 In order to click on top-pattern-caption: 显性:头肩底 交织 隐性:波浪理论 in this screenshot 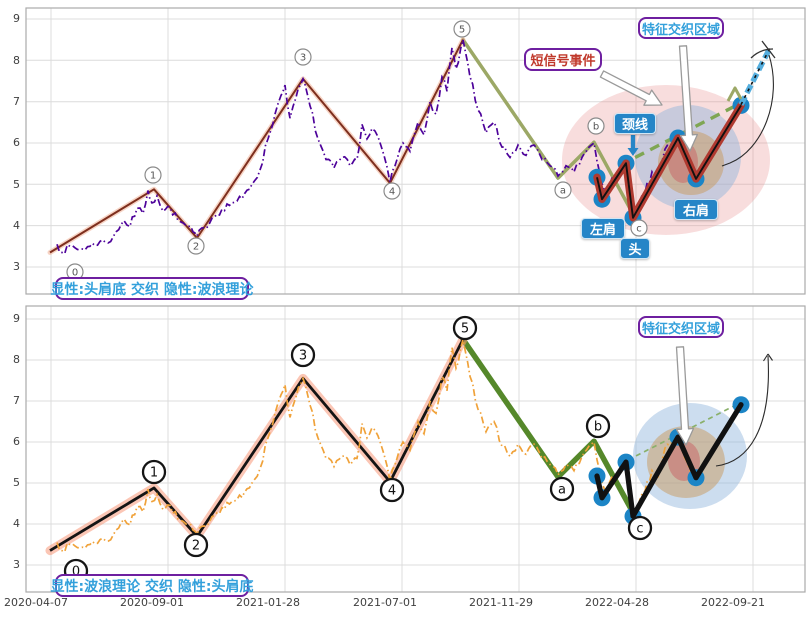, I will do `click(152, 288)`.